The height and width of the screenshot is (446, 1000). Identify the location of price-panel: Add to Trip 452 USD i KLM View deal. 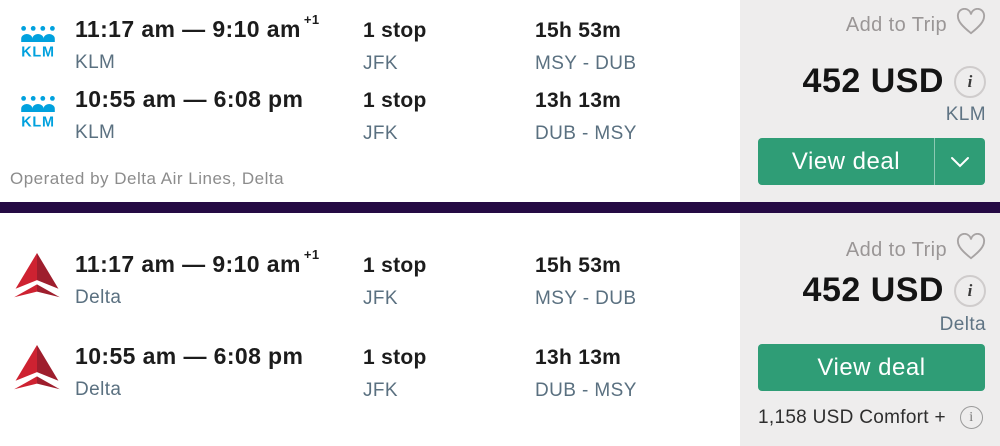
(870, 101).